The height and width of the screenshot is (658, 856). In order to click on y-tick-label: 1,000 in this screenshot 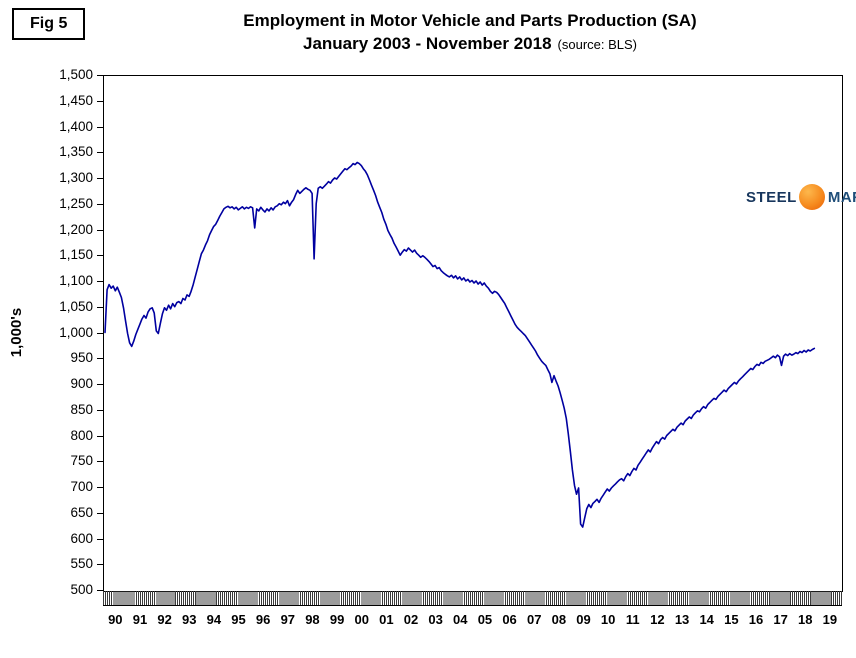, I will do `click(81, 333)`.